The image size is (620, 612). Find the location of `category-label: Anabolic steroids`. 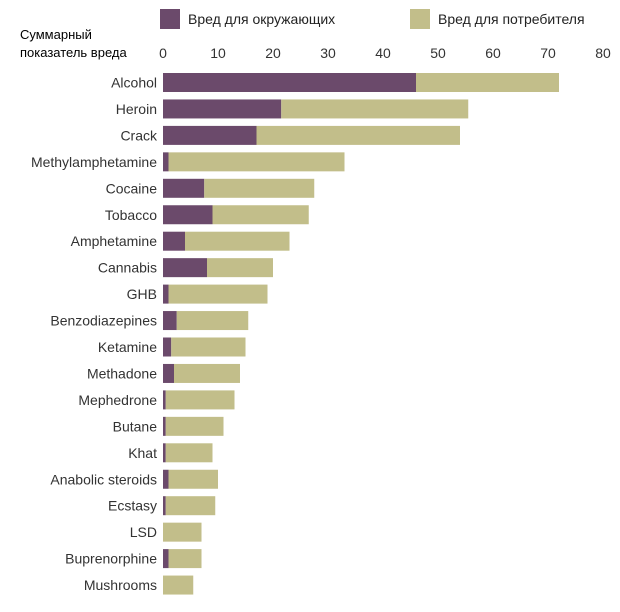

category-label: Anabolic steroids is located at coordinates (103, 479).